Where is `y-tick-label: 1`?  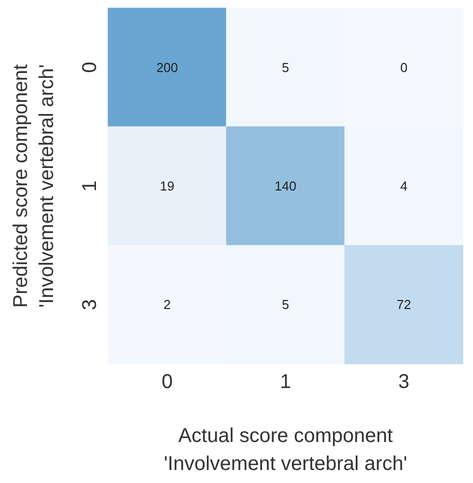 y-tick-label: 1 is located at coordinates (90, 186).